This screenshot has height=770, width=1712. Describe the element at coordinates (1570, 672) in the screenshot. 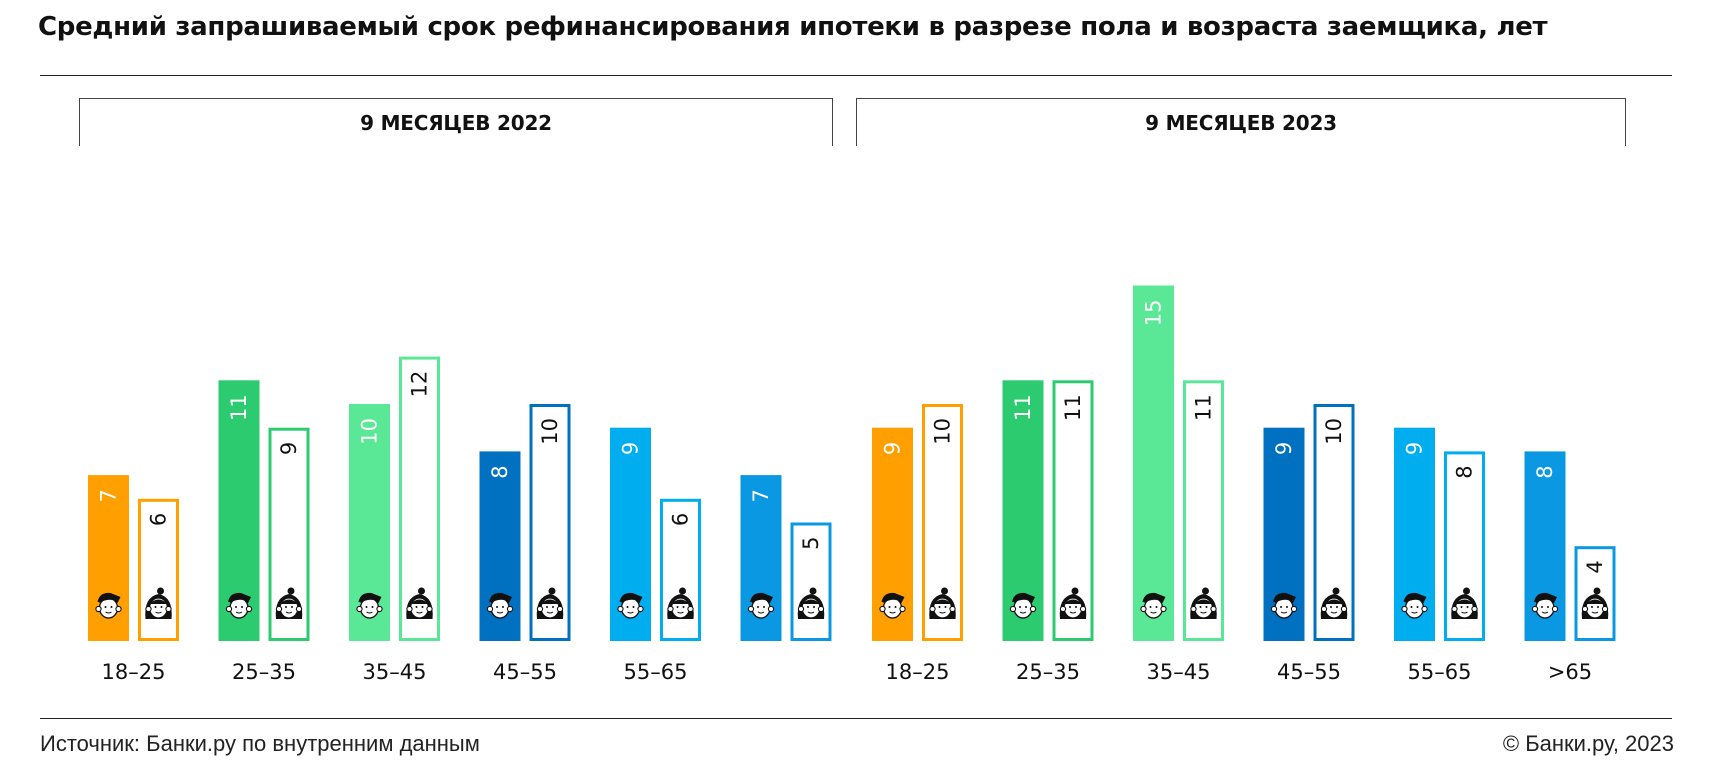

I see `category-label: >65` at that location.